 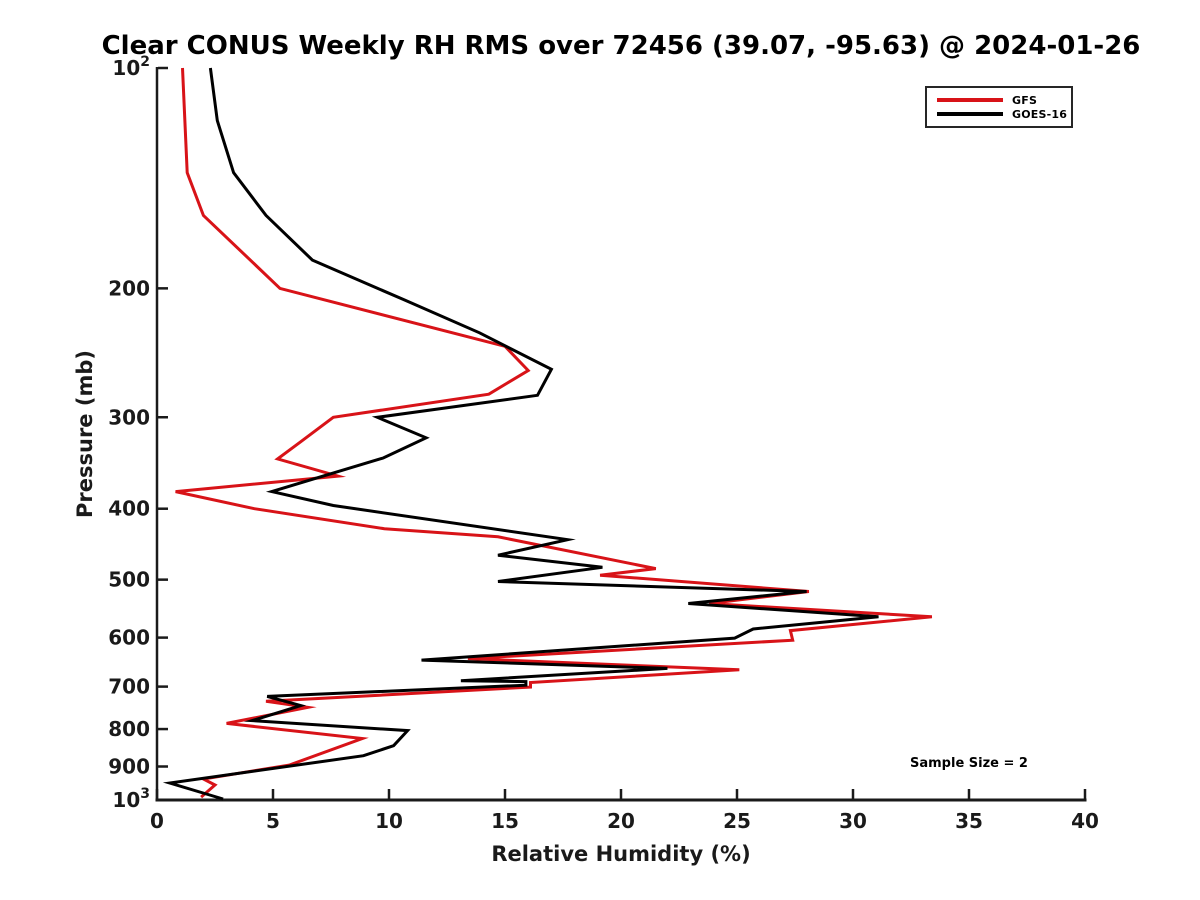 I want to click on y-tick-label: 900, so click(x=129, y=767).